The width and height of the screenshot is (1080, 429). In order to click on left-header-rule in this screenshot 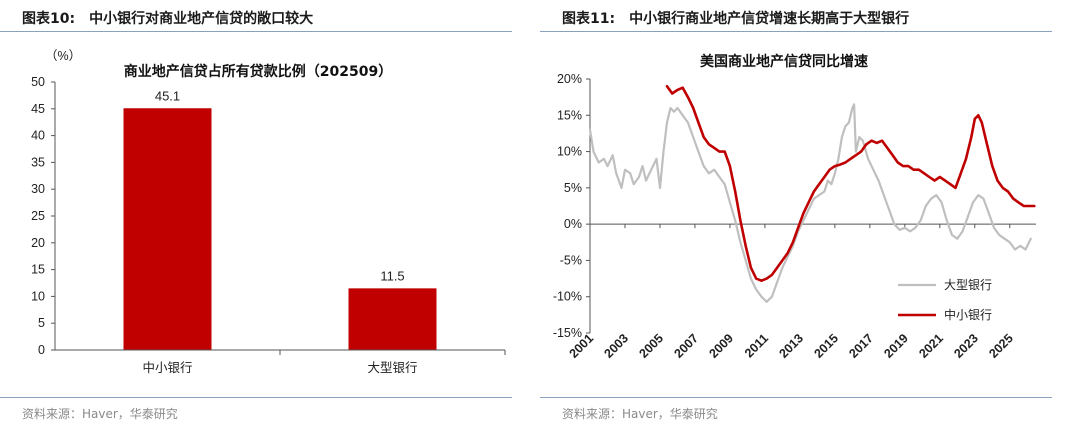, I will do `click(256, 31)`.